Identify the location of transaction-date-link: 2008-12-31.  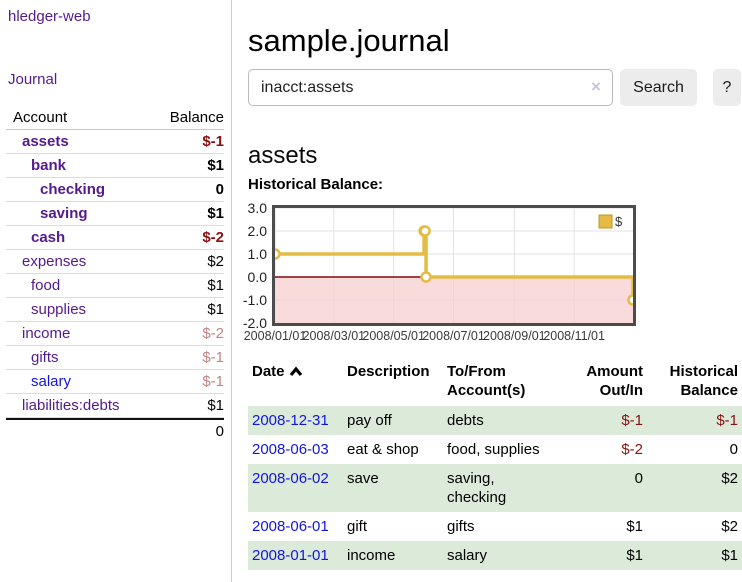
(290, 420).